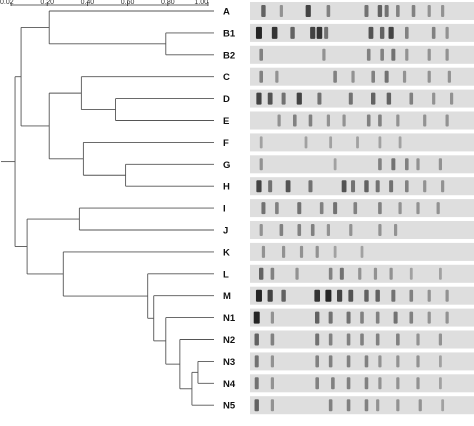 The height and width of the screenshot is (426, 474). Describe the element at coordinates (362, 142) in the screenshot. I see `gel-lane-f` at that location.